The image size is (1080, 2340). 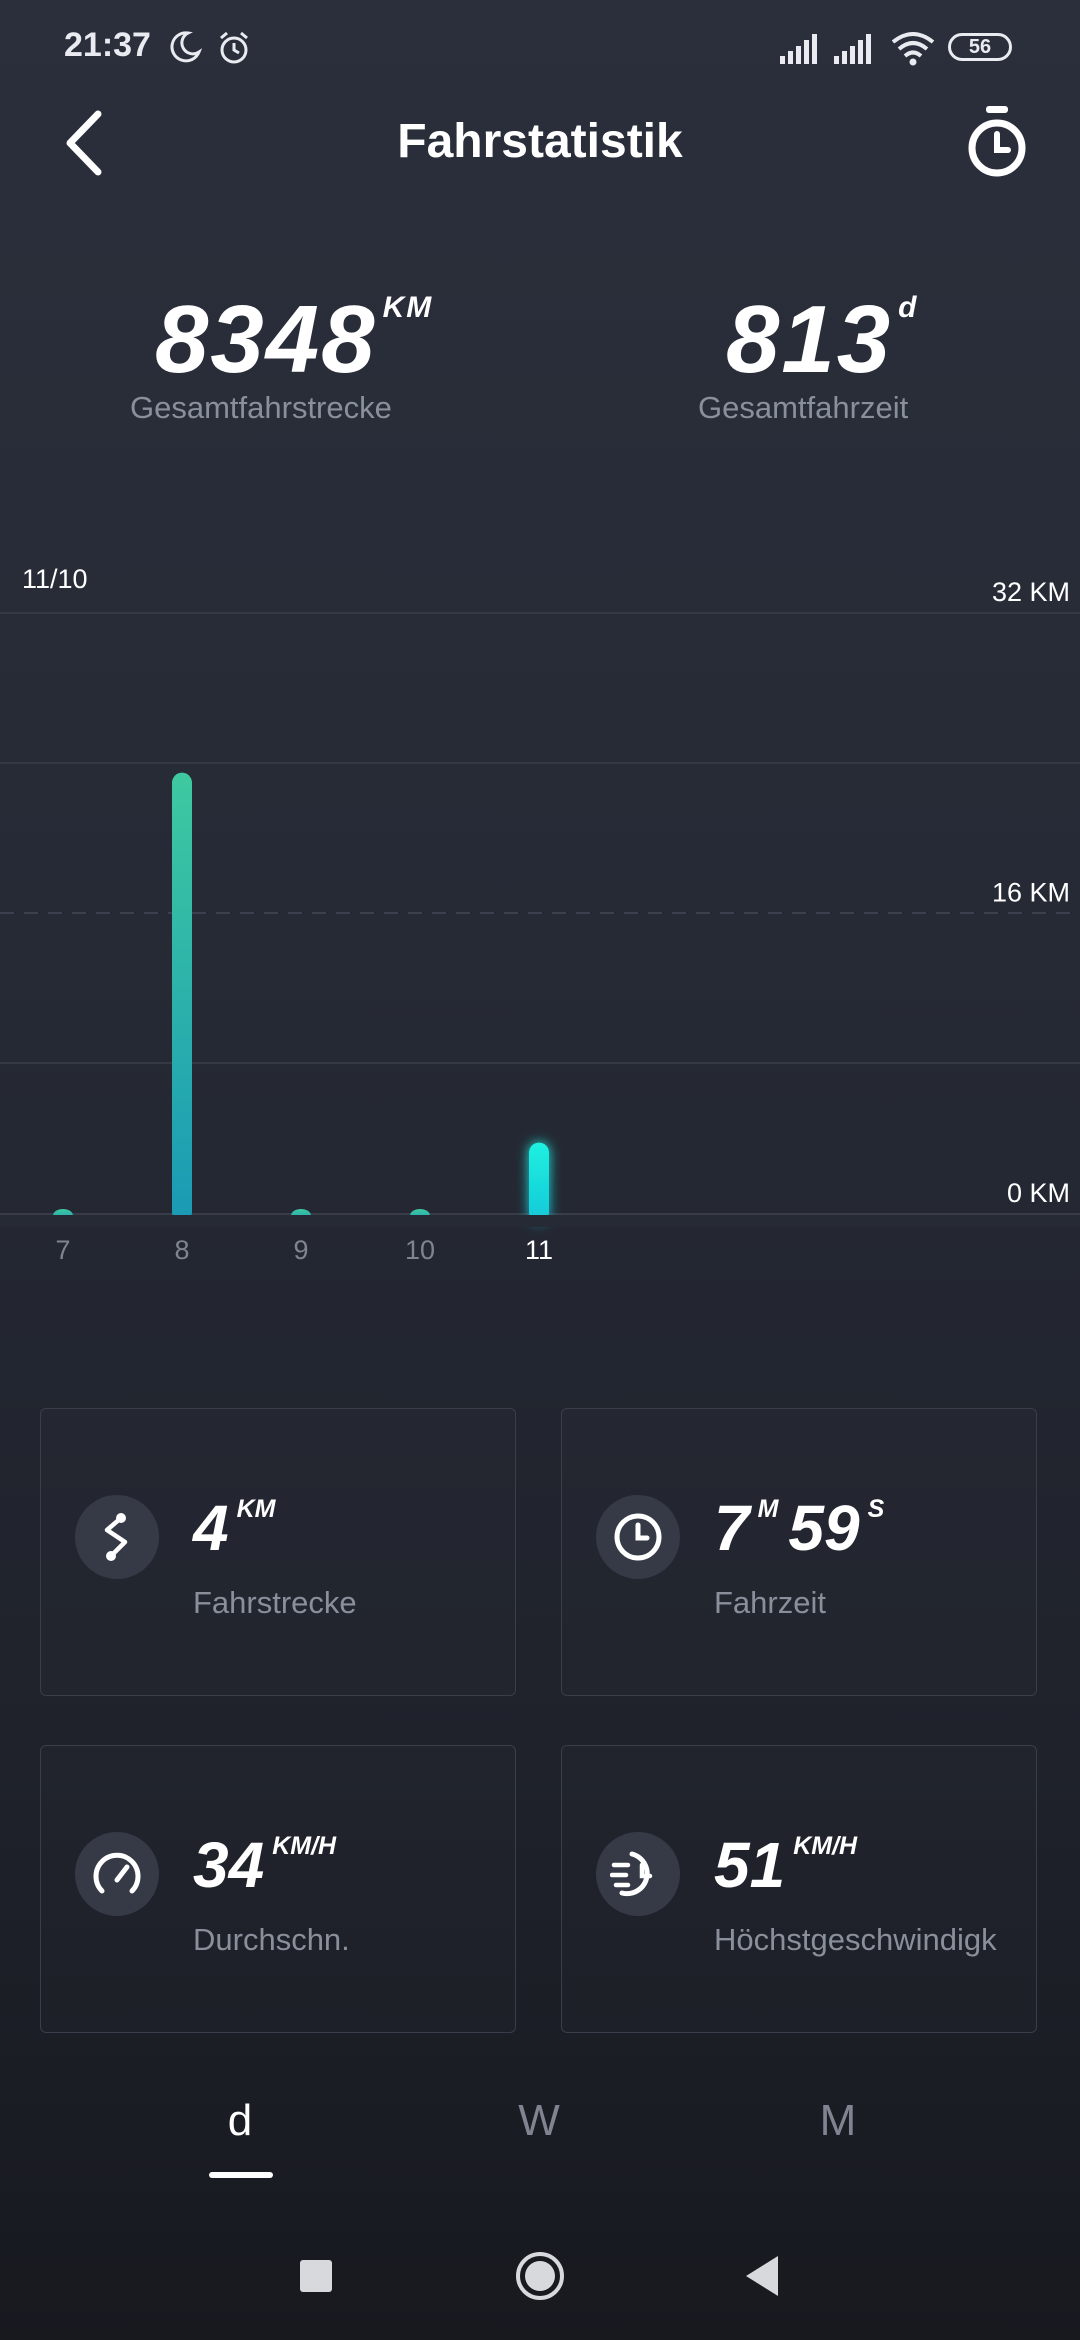 I want to click on total-time-label: Gesamtfahrzeit, so click(x=803, y=407).